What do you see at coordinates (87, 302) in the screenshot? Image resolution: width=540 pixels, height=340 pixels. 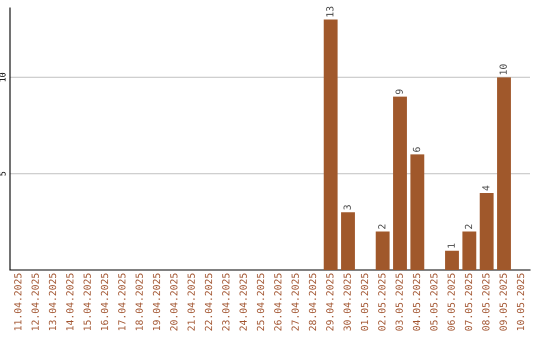 I see `x-tick-label: 15.04.2025` at bounding box center [87, 302].